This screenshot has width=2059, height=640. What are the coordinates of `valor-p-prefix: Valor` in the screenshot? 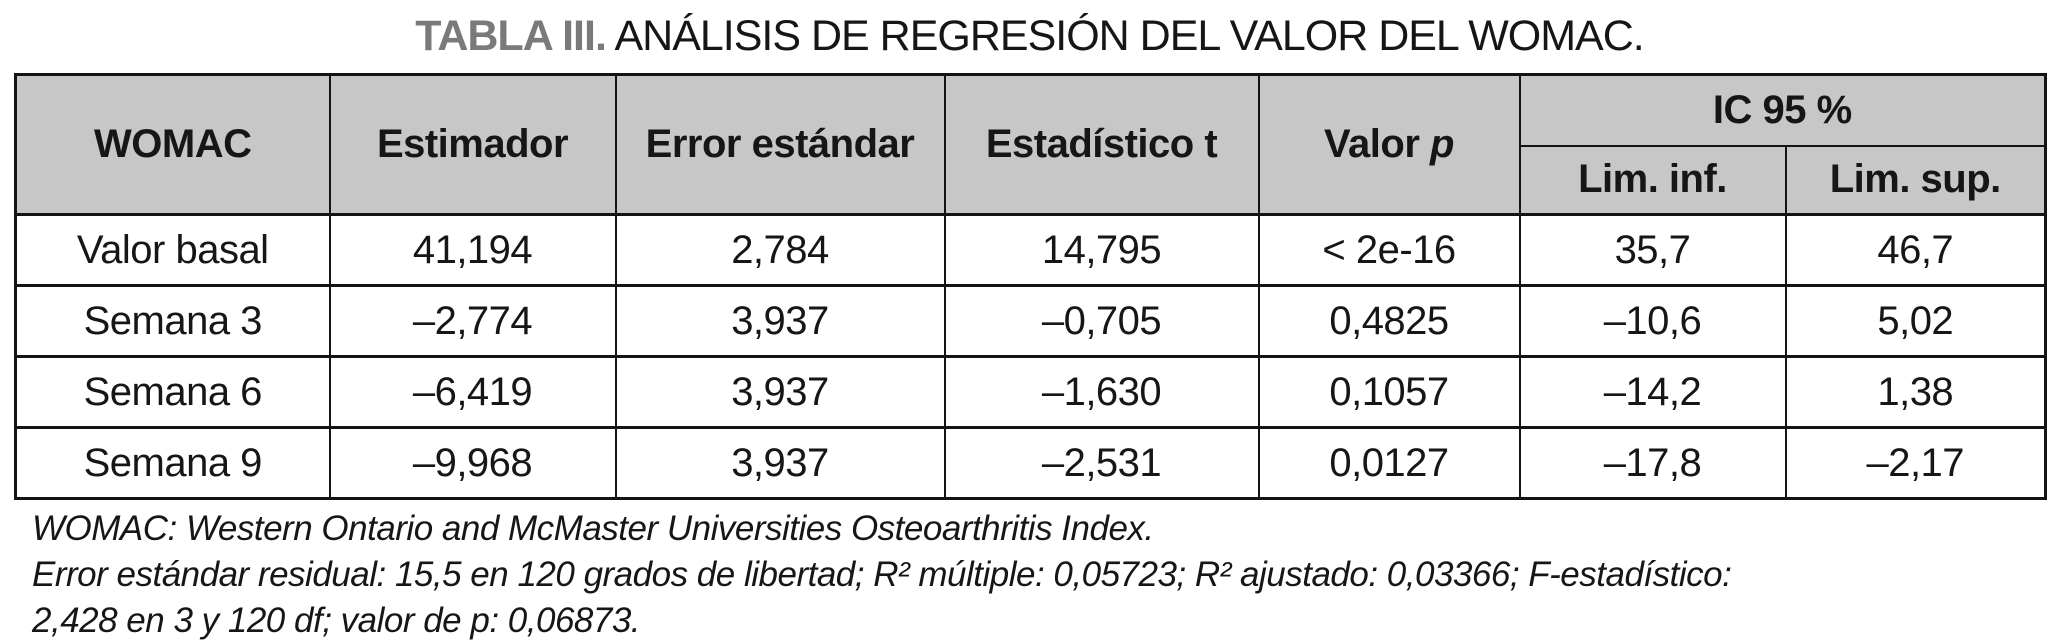 It's located at (1372, 144).